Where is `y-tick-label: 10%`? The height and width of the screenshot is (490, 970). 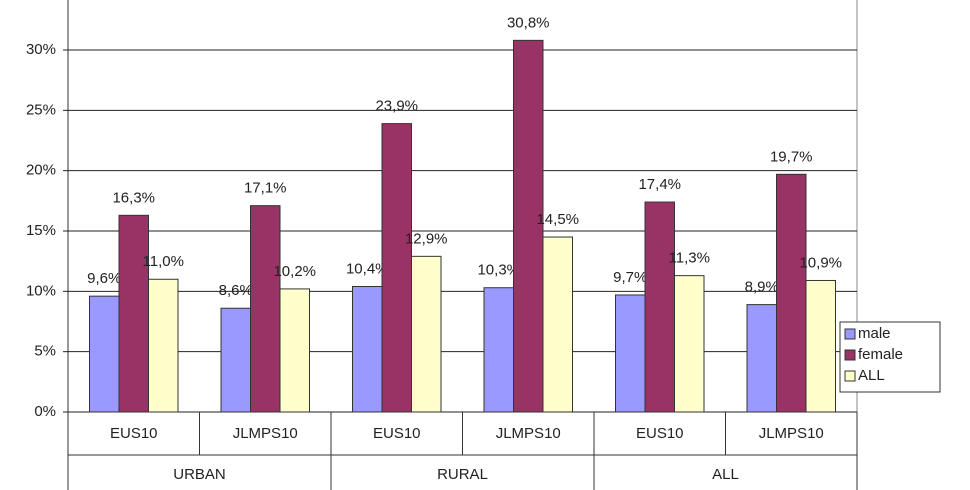
y-tick-label: 10% is located at coordinates (41, 290).